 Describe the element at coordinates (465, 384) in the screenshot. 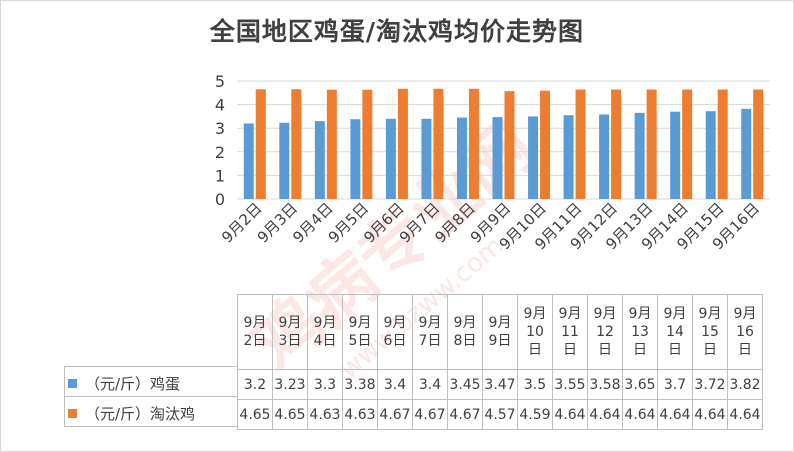

I see `table-cell: 3.45` at that location.